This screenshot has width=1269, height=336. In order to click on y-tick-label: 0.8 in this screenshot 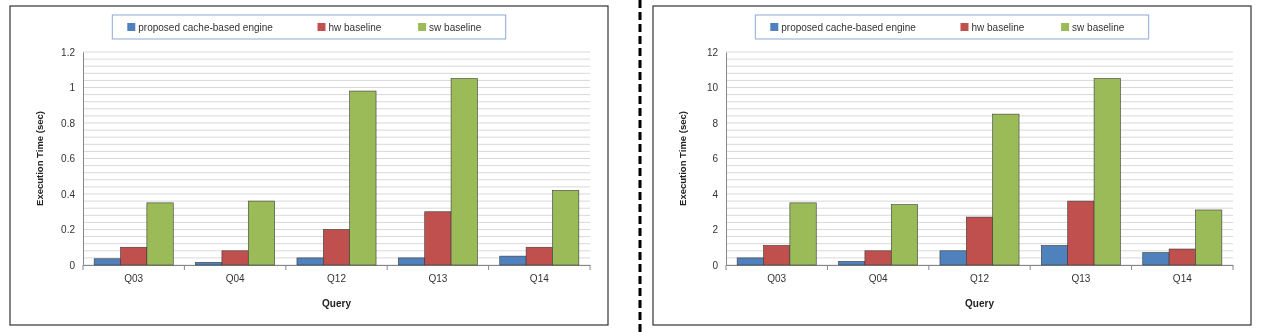, I will do `click(68, 123)`.